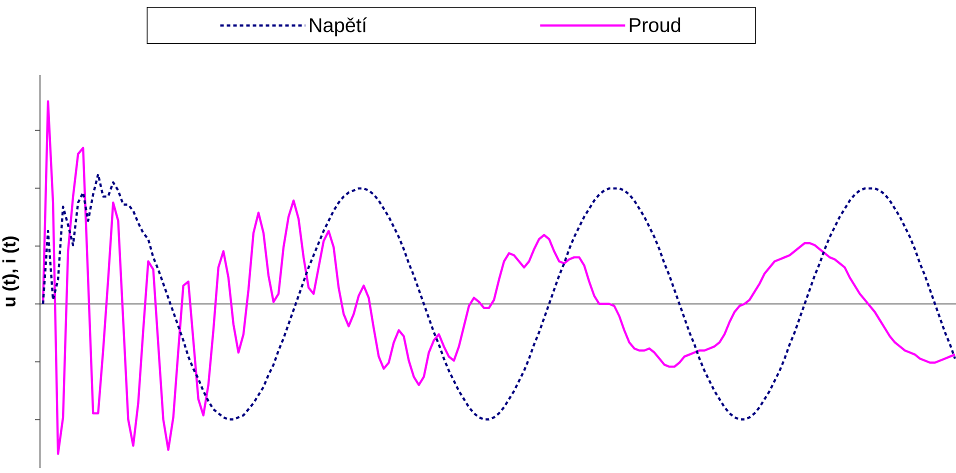  Describe the element at coordinates (11, 271) in the screenshot. I see `y-axis-title: u (t), i (t)` at that location.